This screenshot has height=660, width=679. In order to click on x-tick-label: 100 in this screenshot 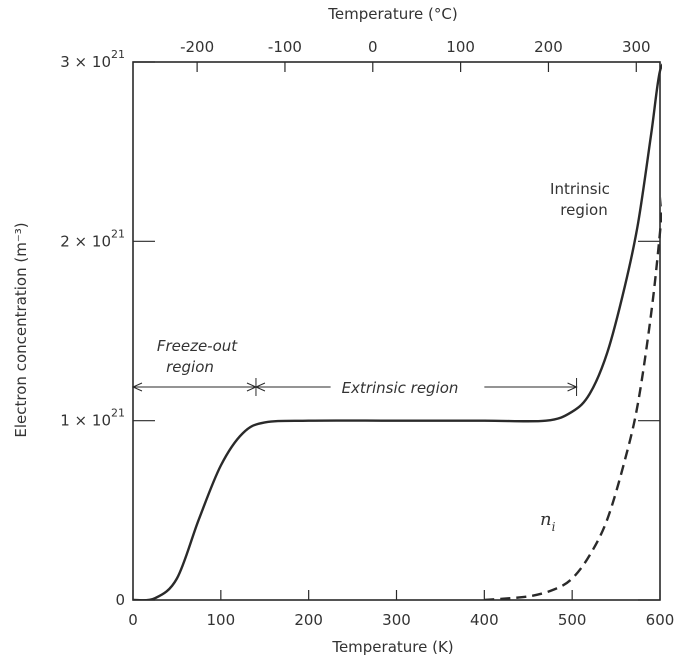, I will do `click(221, 620)`.